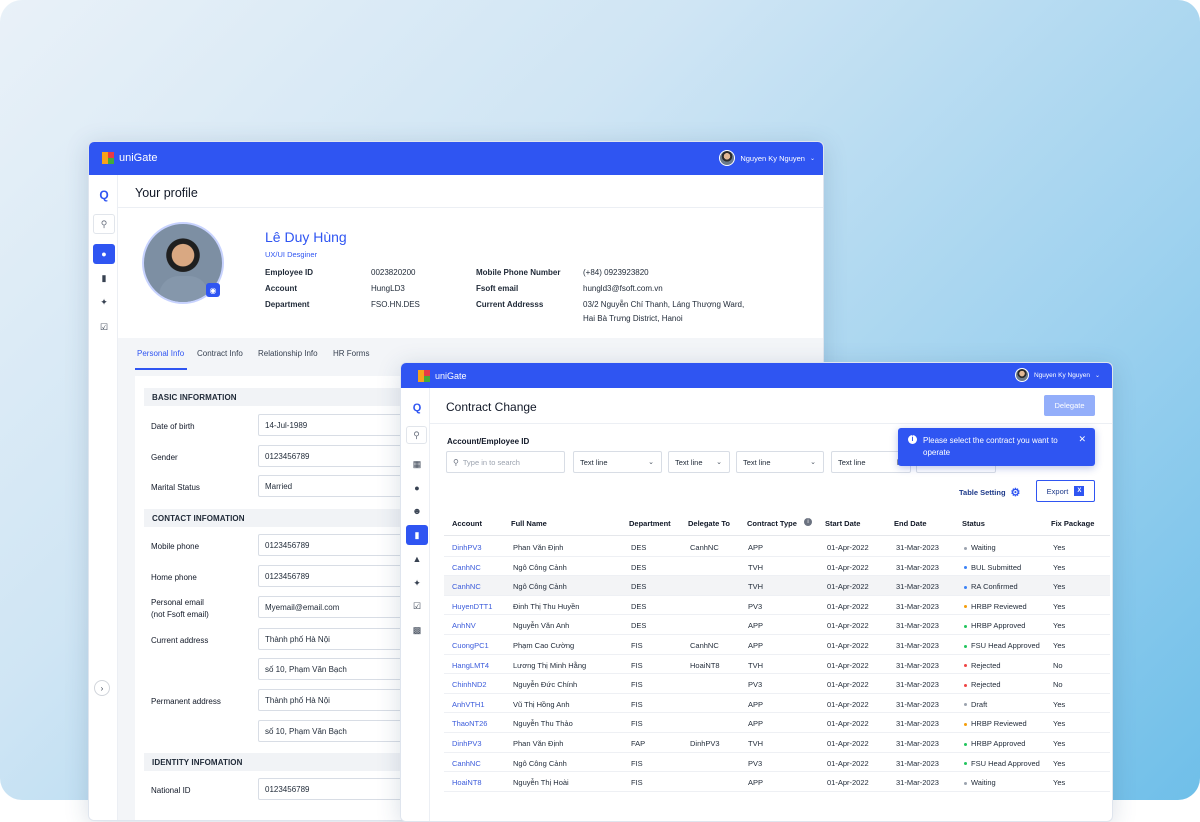  What do you see at coordinates (470, 724) in the screenshot?
I see `cell-account: ThaoNT26` at bounding box center [470, 724].